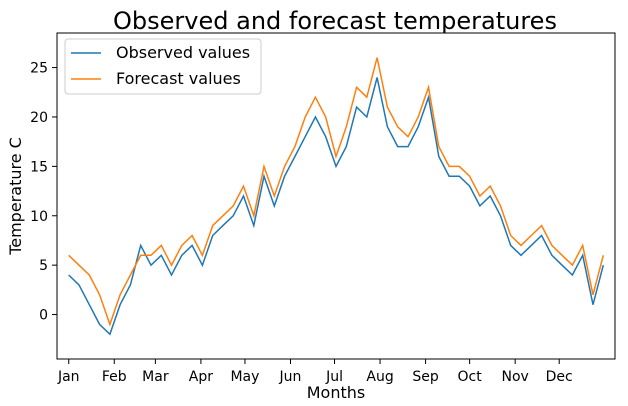 Image resolution: width=628 pixels, height=406 pixels. Describe the element at coordinates (183, 52) in the screenshot. I see `legend-label-observed: Observed values` at that location.